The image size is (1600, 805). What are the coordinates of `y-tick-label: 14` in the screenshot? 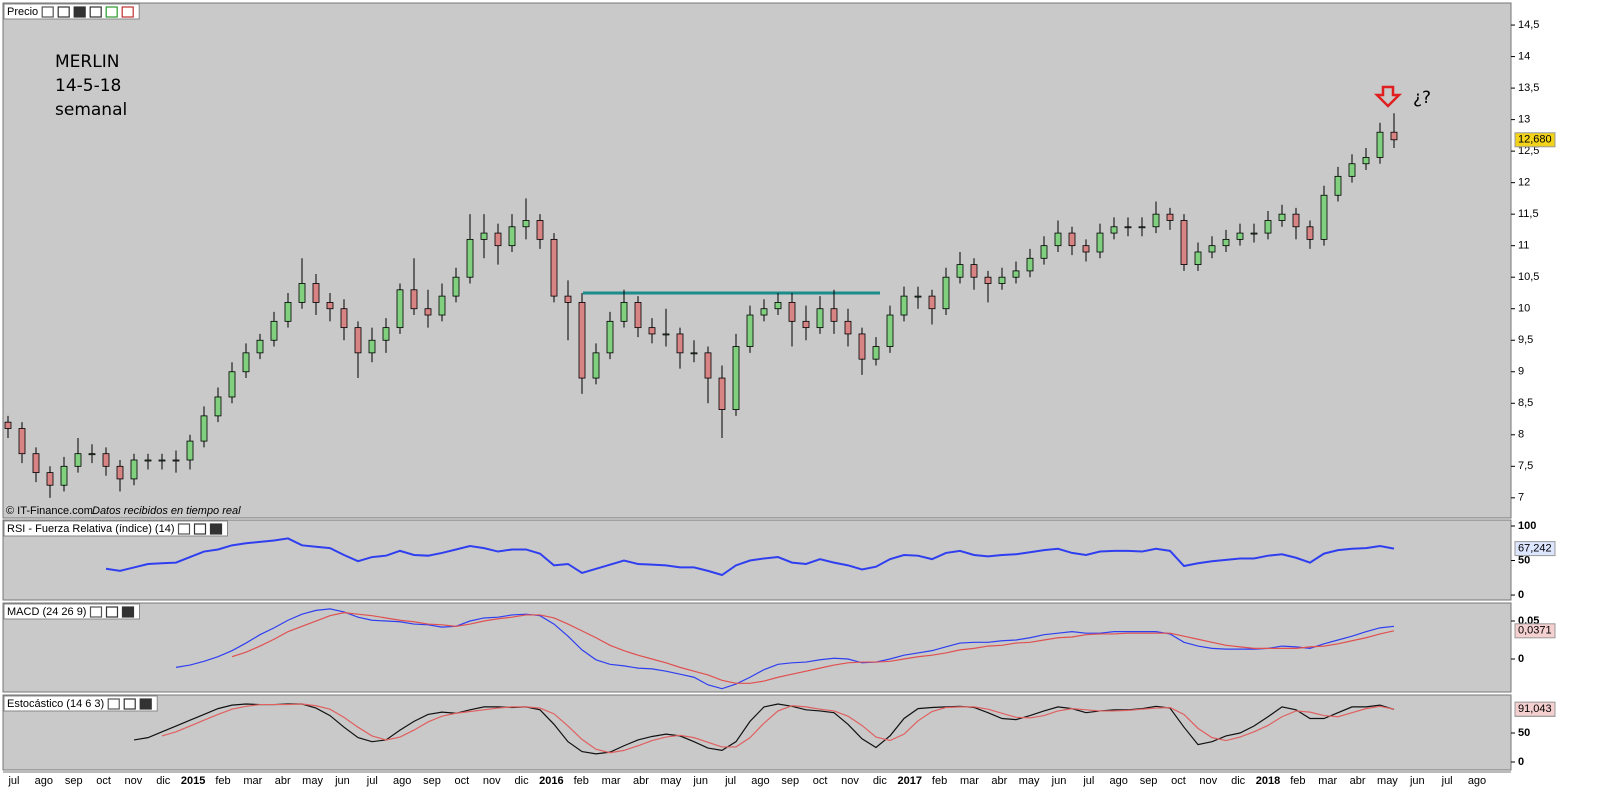 It's located at (1524, 56).